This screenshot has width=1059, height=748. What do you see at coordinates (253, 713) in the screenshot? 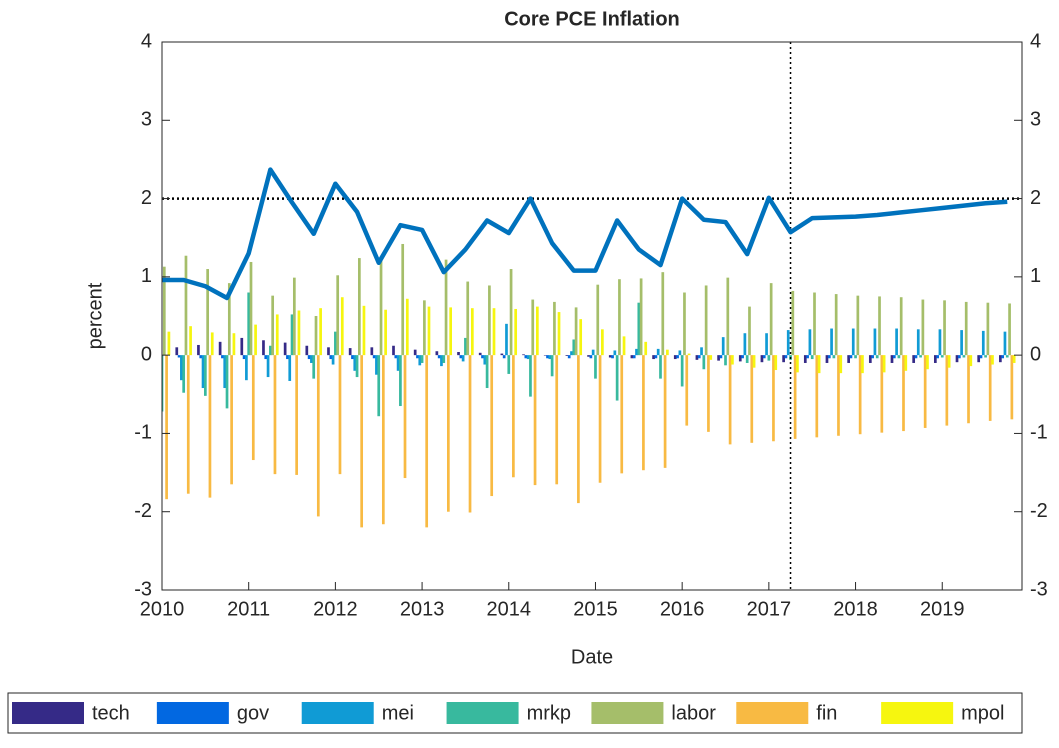
I see `legend-label: gov` at bounding box center [253, 713].